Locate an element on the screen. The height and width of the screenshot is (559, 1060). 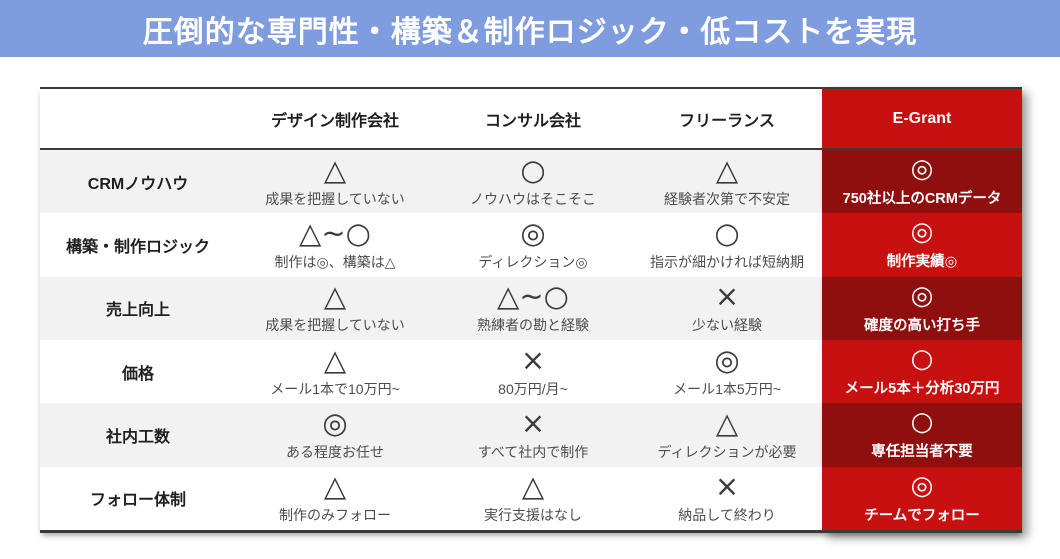
banner-title: 圧倒的な専門性・構築＆制作ロジック・低コストを実現 is located at coordinates (530, 32).